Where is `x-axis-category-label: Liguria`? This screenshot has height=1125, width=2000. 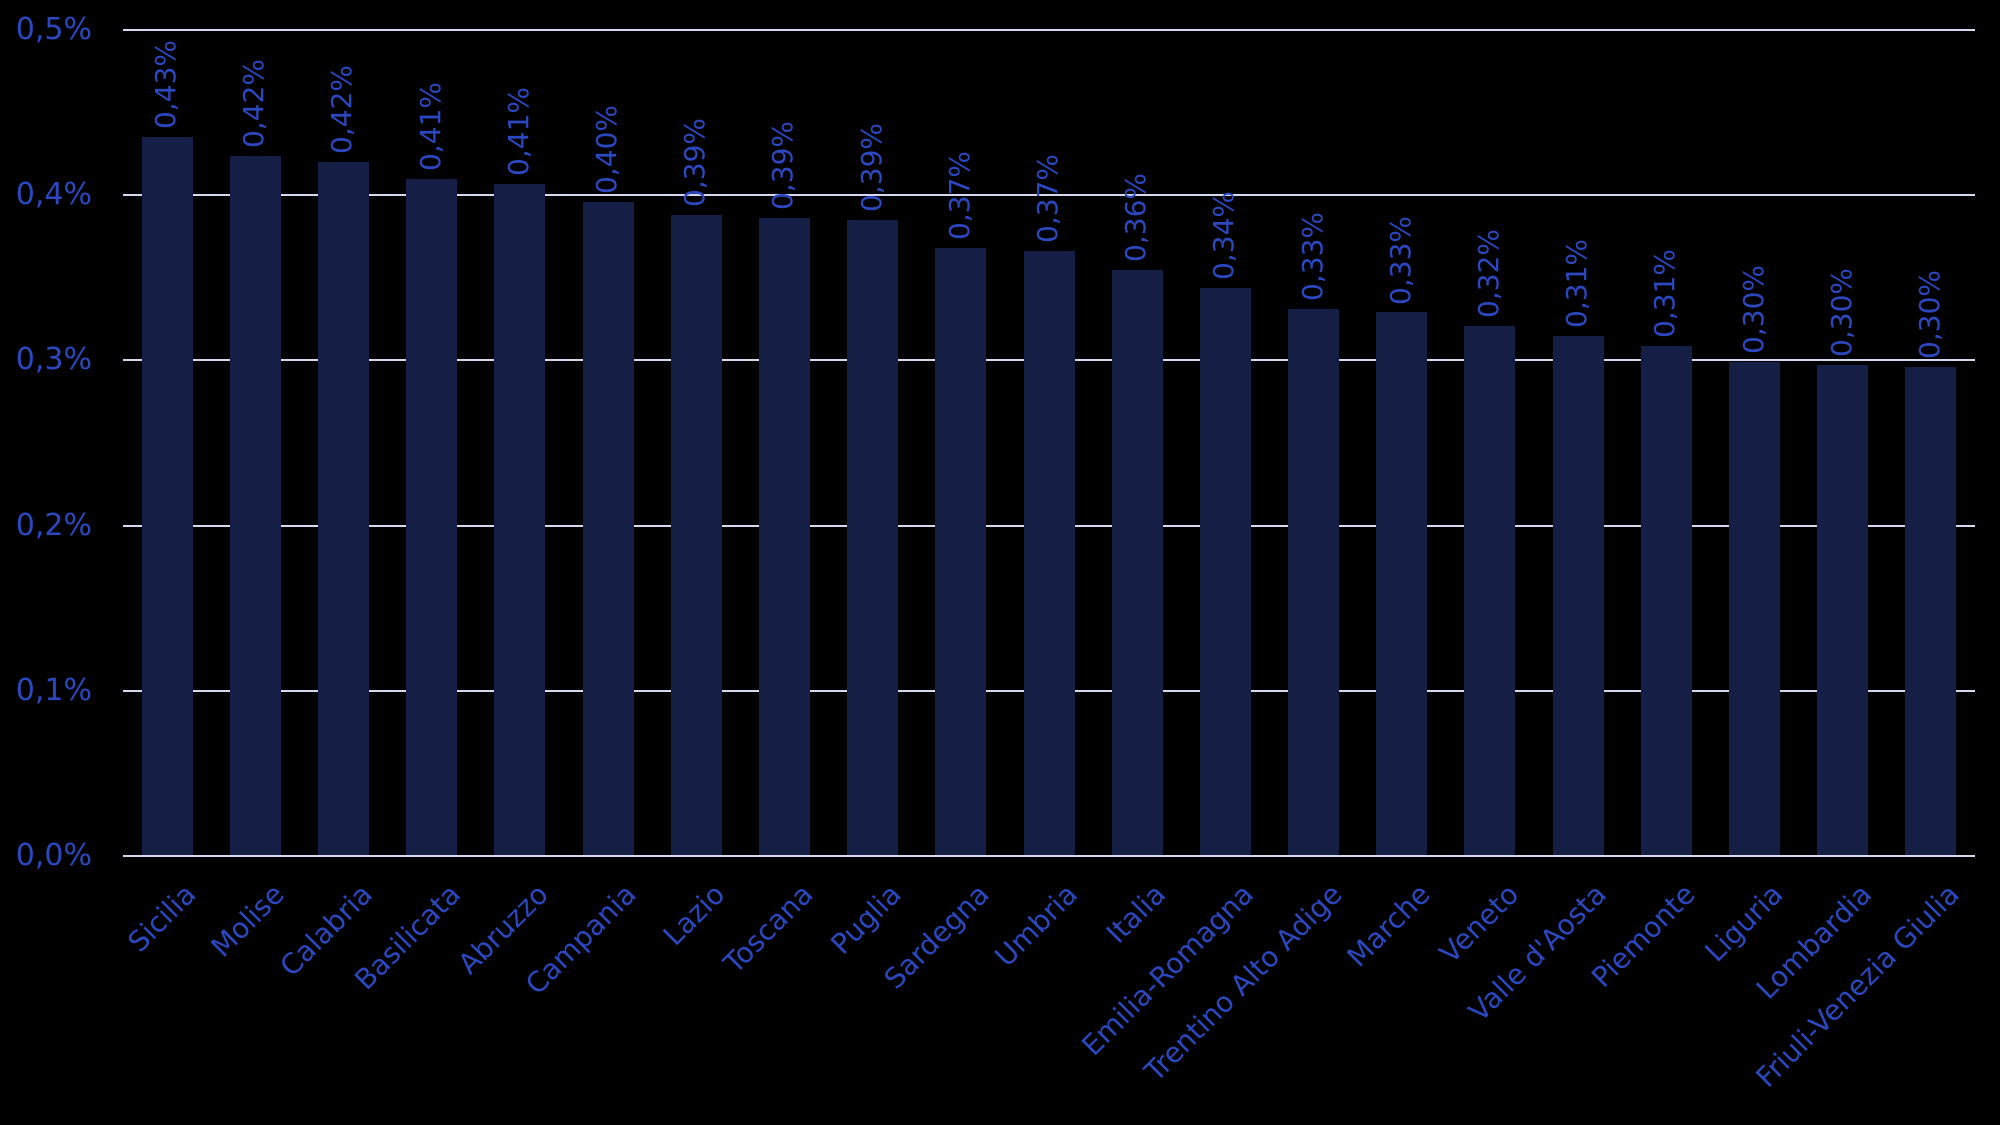 x-axis-category-label: Liguria is located at coordinates (1744, 923).